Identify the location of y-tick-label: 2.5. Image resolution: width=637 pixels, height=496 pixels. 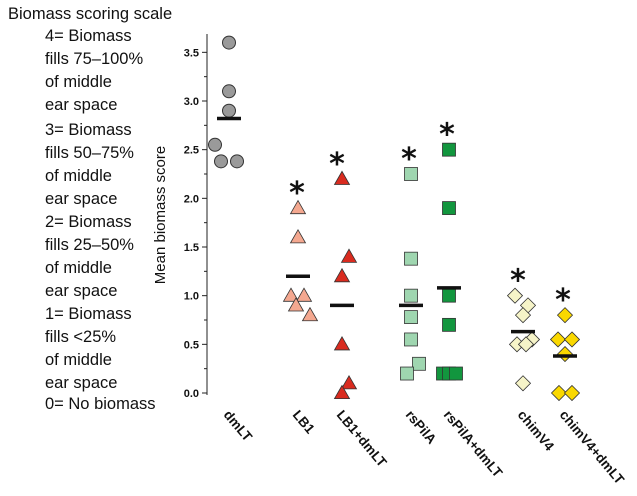
(191, 151).